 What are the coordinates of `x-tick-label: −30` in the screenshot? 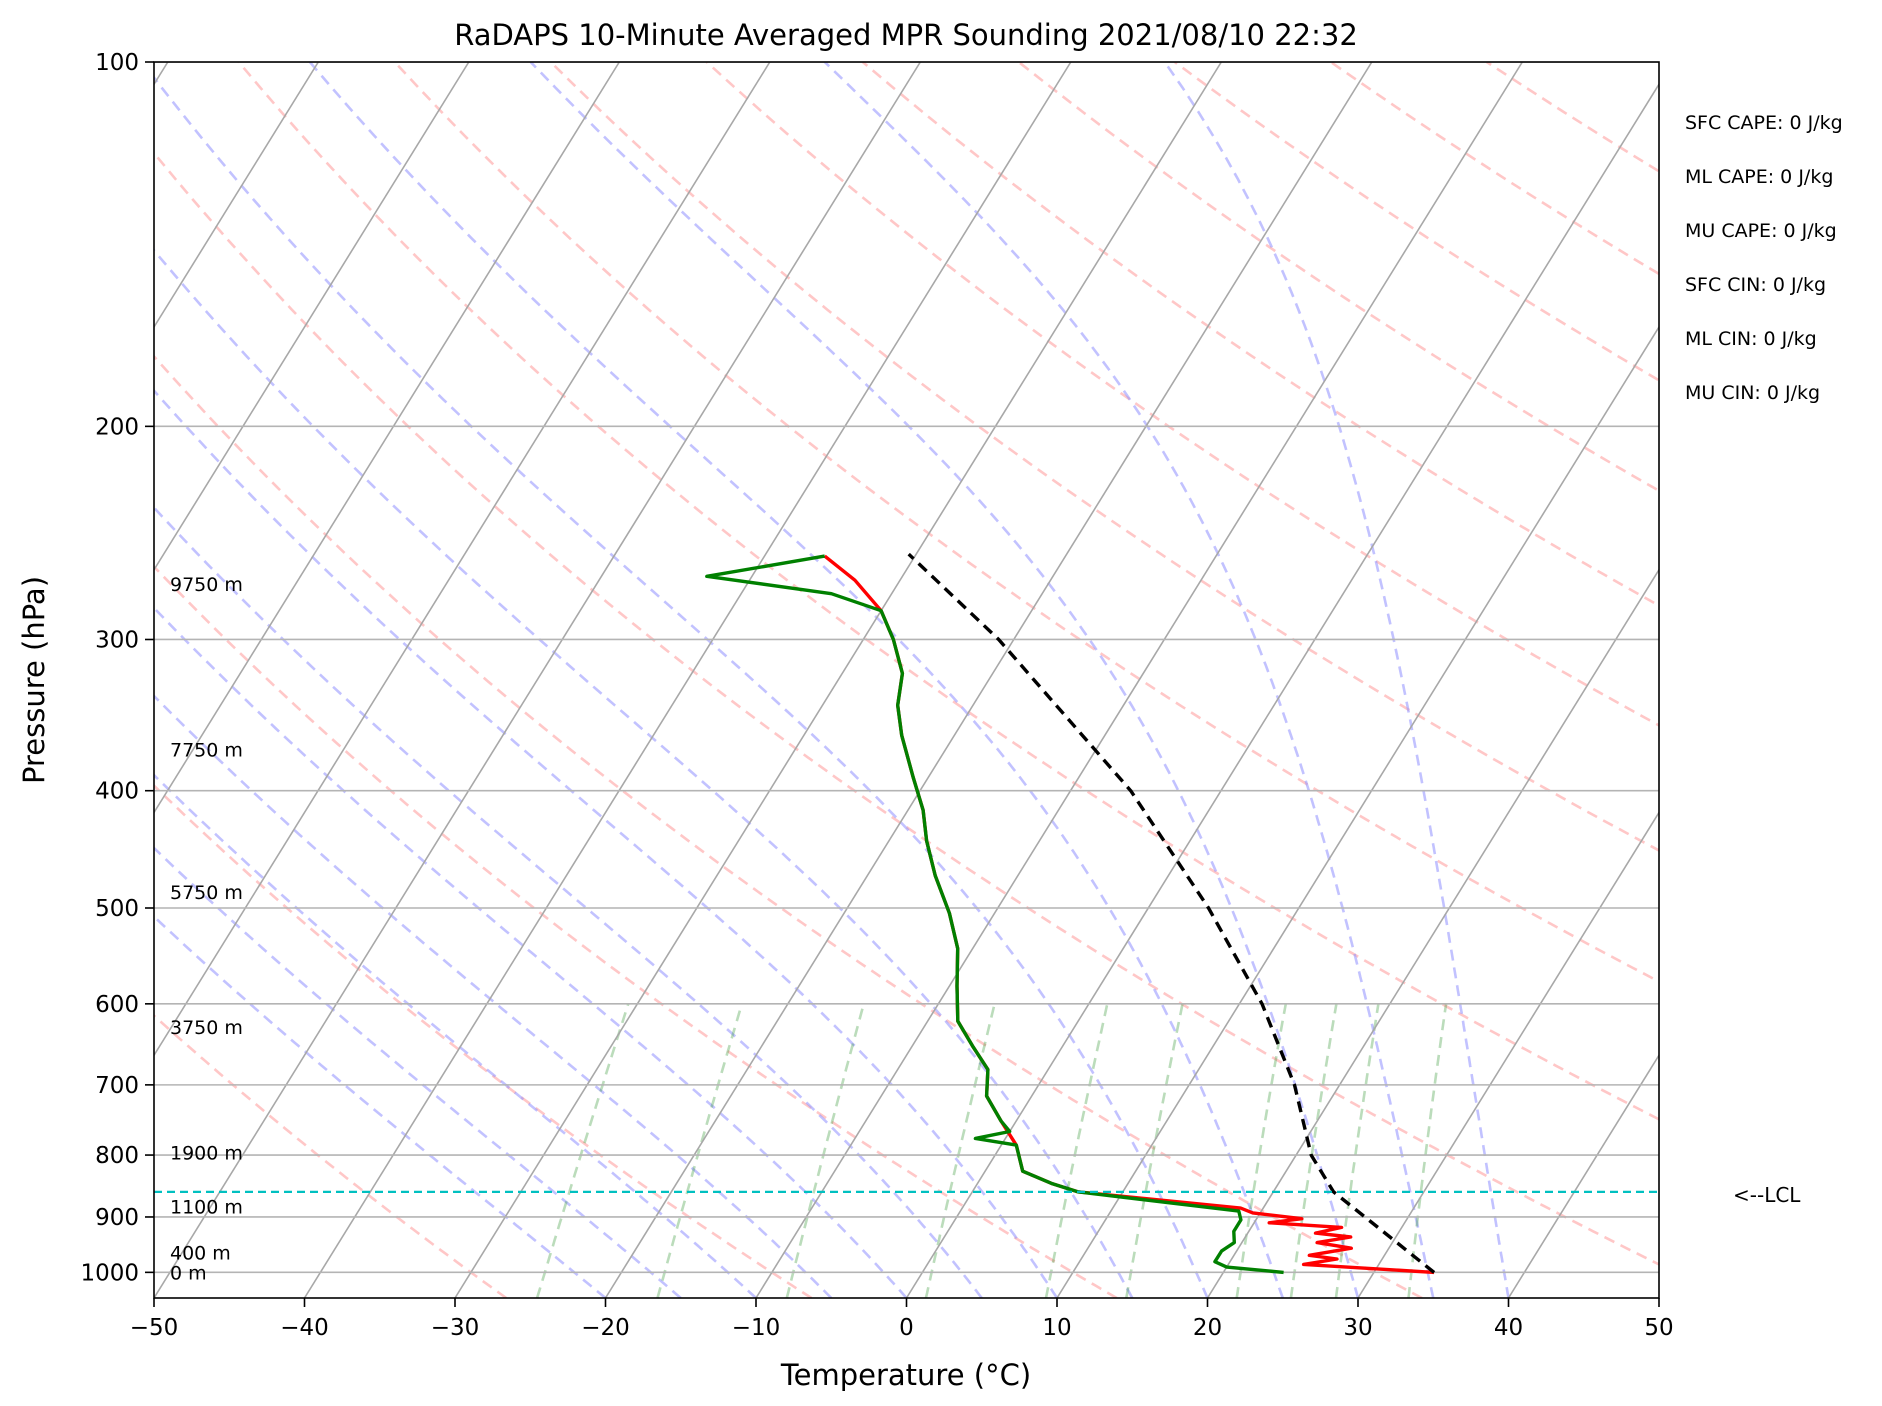 It's located at (455, 1328).